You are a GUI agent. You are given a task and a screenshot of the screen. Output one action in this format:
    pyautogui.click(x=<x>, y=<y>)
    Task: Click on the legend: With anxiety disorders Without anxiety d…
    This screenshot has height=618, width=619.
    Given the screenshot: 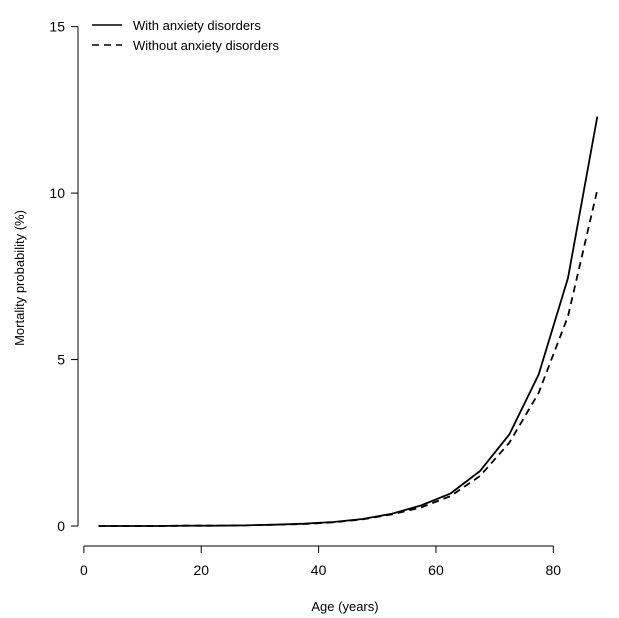 What is the action you would take?
    pyautogui.click(x=185, y=35)
    